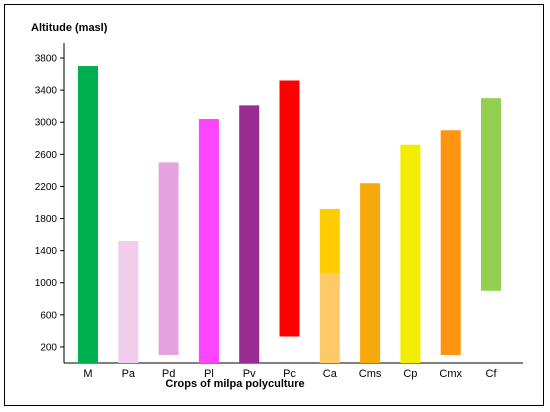  I want to click on x-tick-labels: M Pa Pd Pl Pv Pc Ca Cms Cp Cmx Cf, so click(290, 374).